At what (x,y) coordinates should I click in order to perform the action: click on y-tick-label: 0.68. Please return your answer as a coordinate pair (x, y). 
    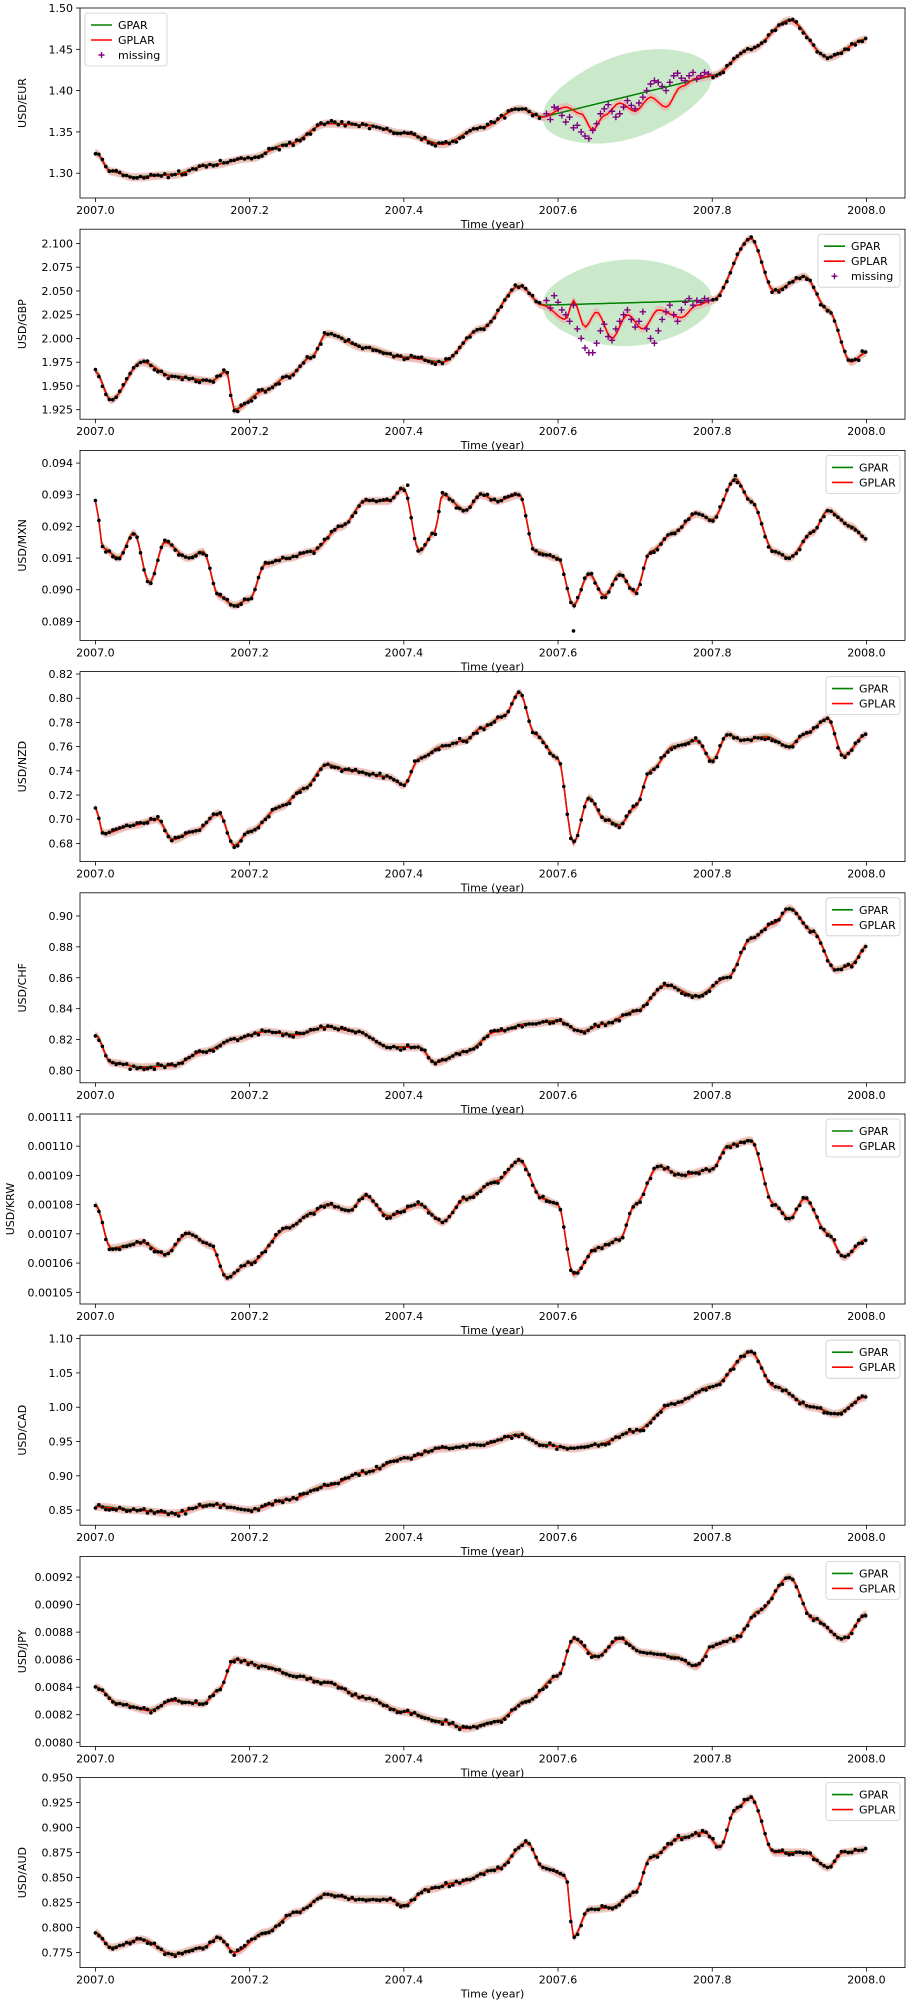
    Looking at the image, I should click on (61, 843).